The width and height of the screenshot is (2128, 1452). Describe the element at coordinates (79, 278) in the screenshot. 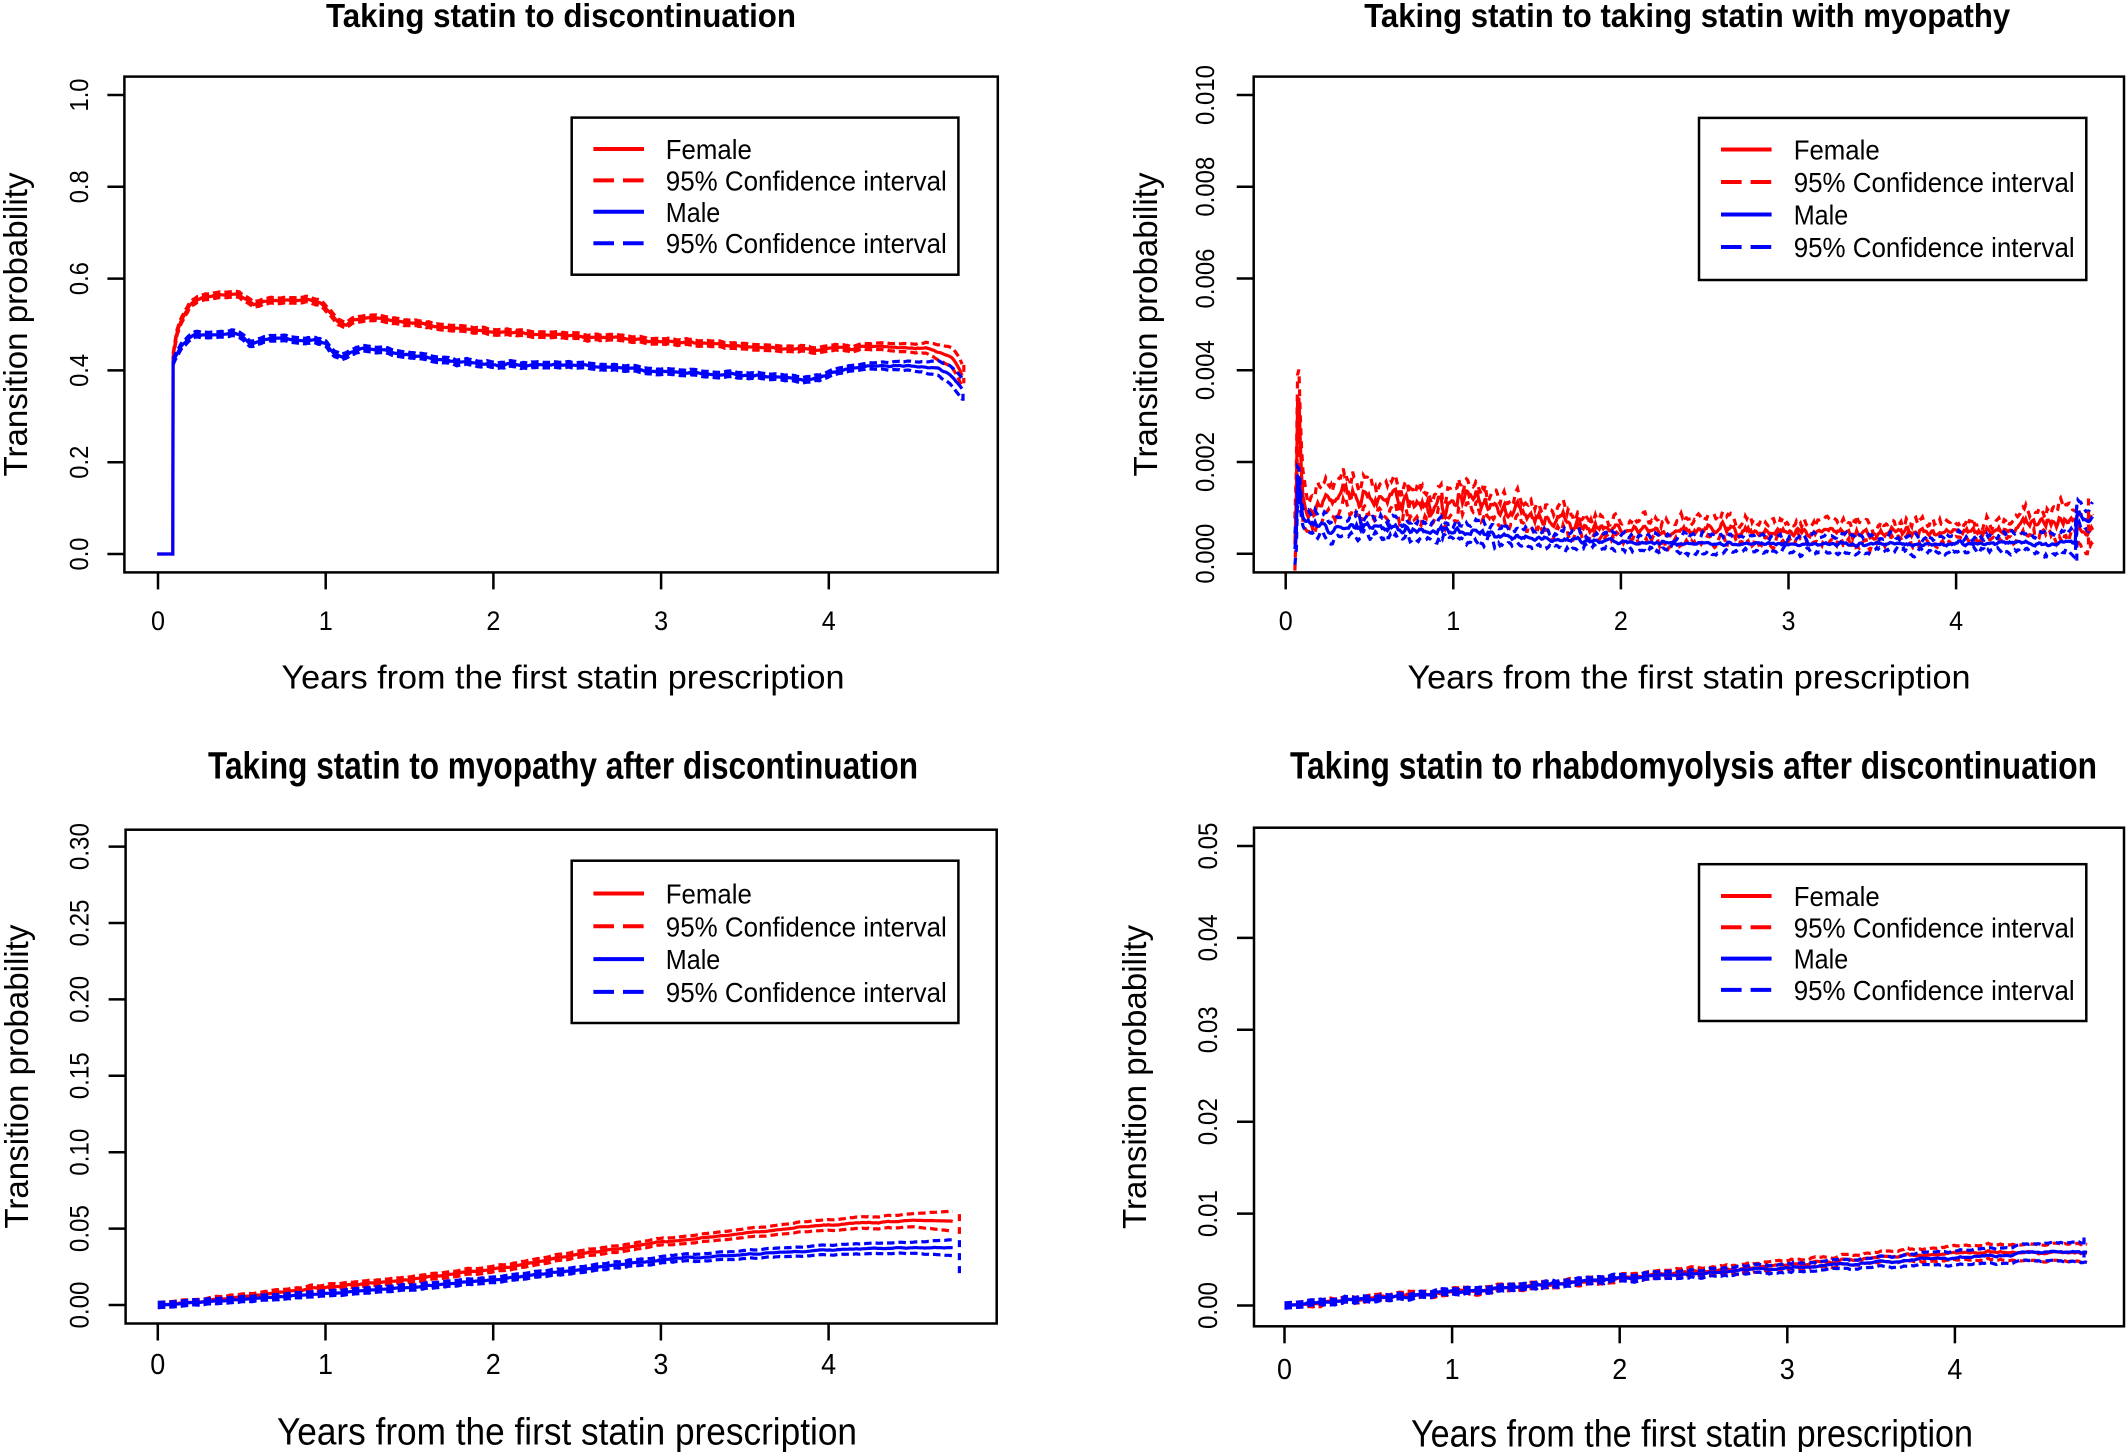

I see `svg-text: 0.6` at that location.